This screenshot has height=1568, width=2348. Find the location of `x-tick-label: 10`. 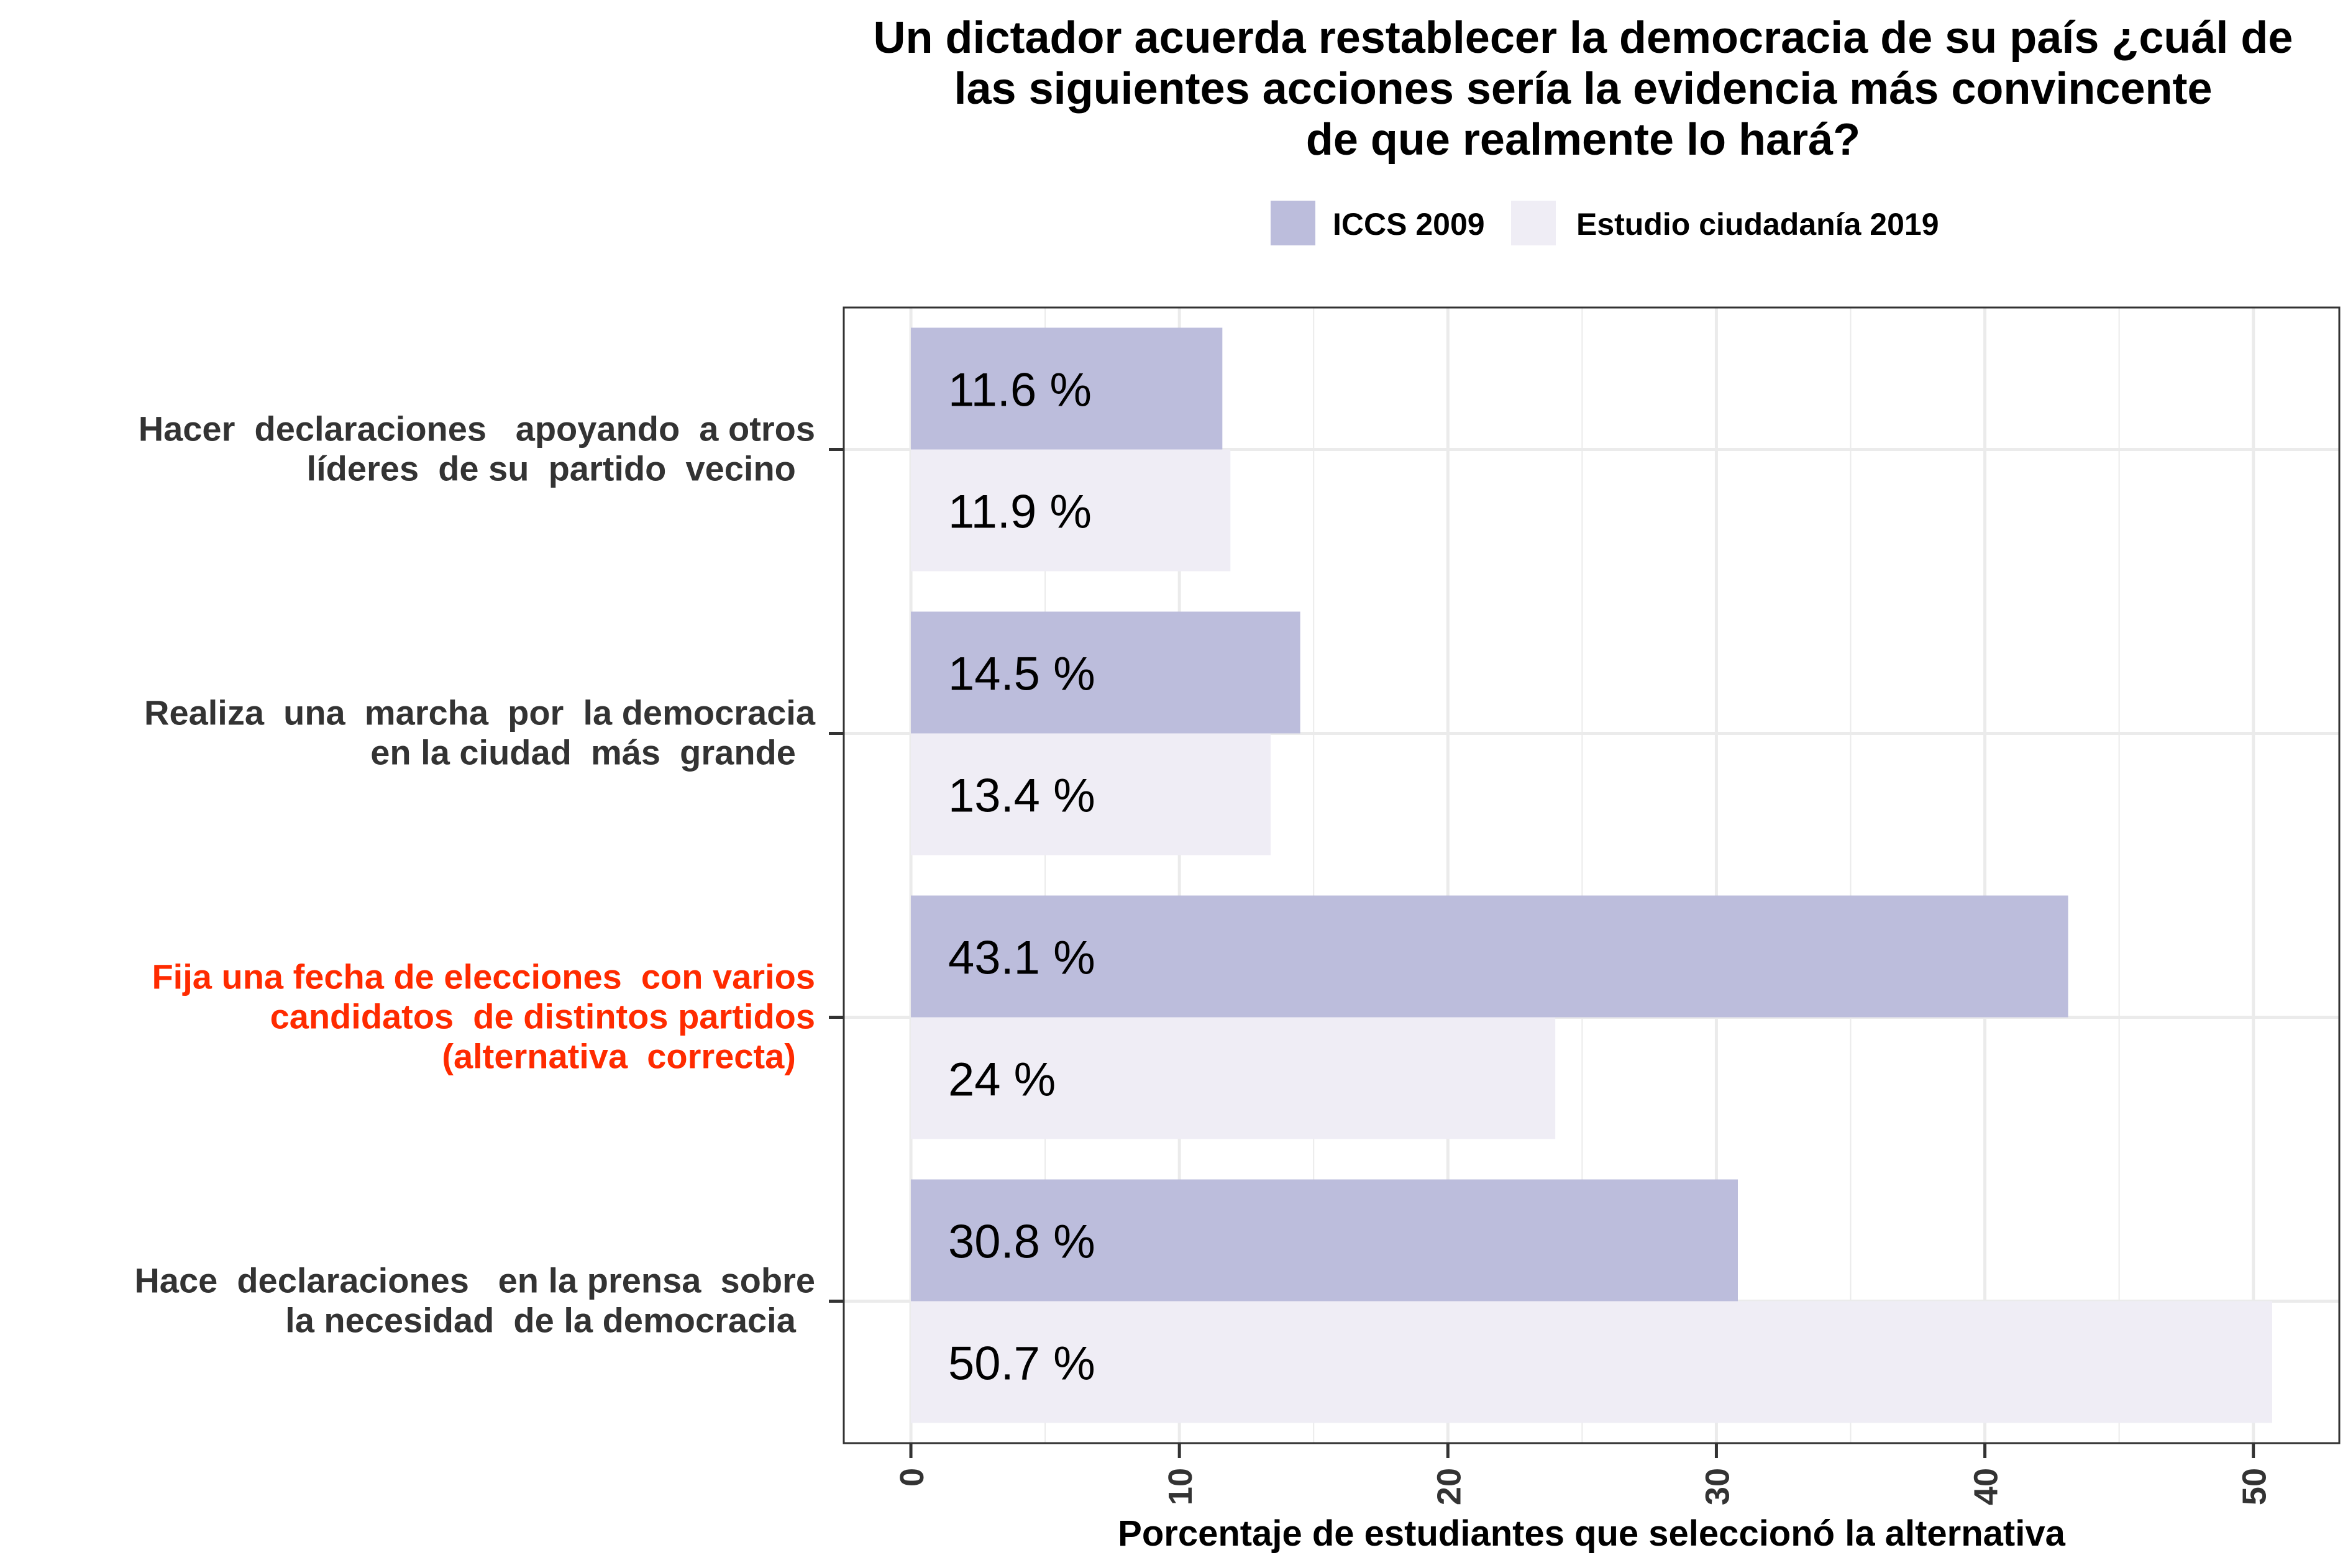

x-tick-label: 10 is located at coordinates (1180, 1486).